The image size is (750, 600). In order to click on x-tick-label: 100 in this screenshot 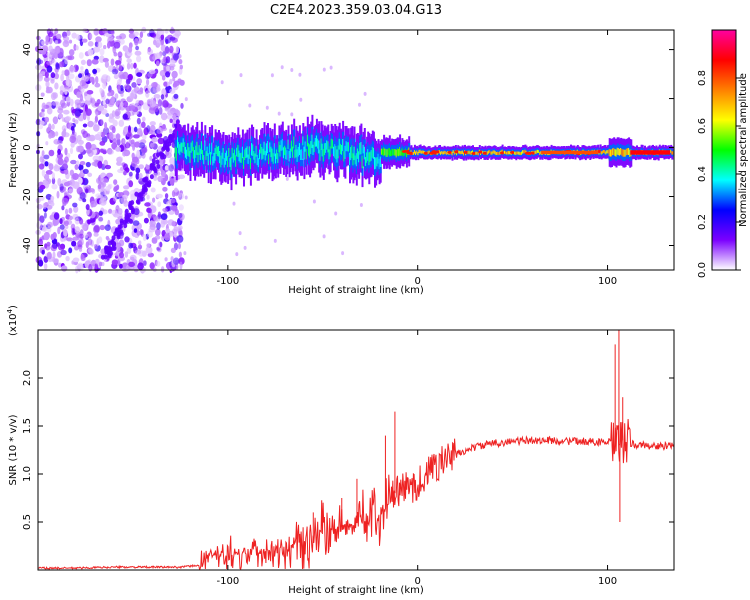, I will do `click(607, 281)`.